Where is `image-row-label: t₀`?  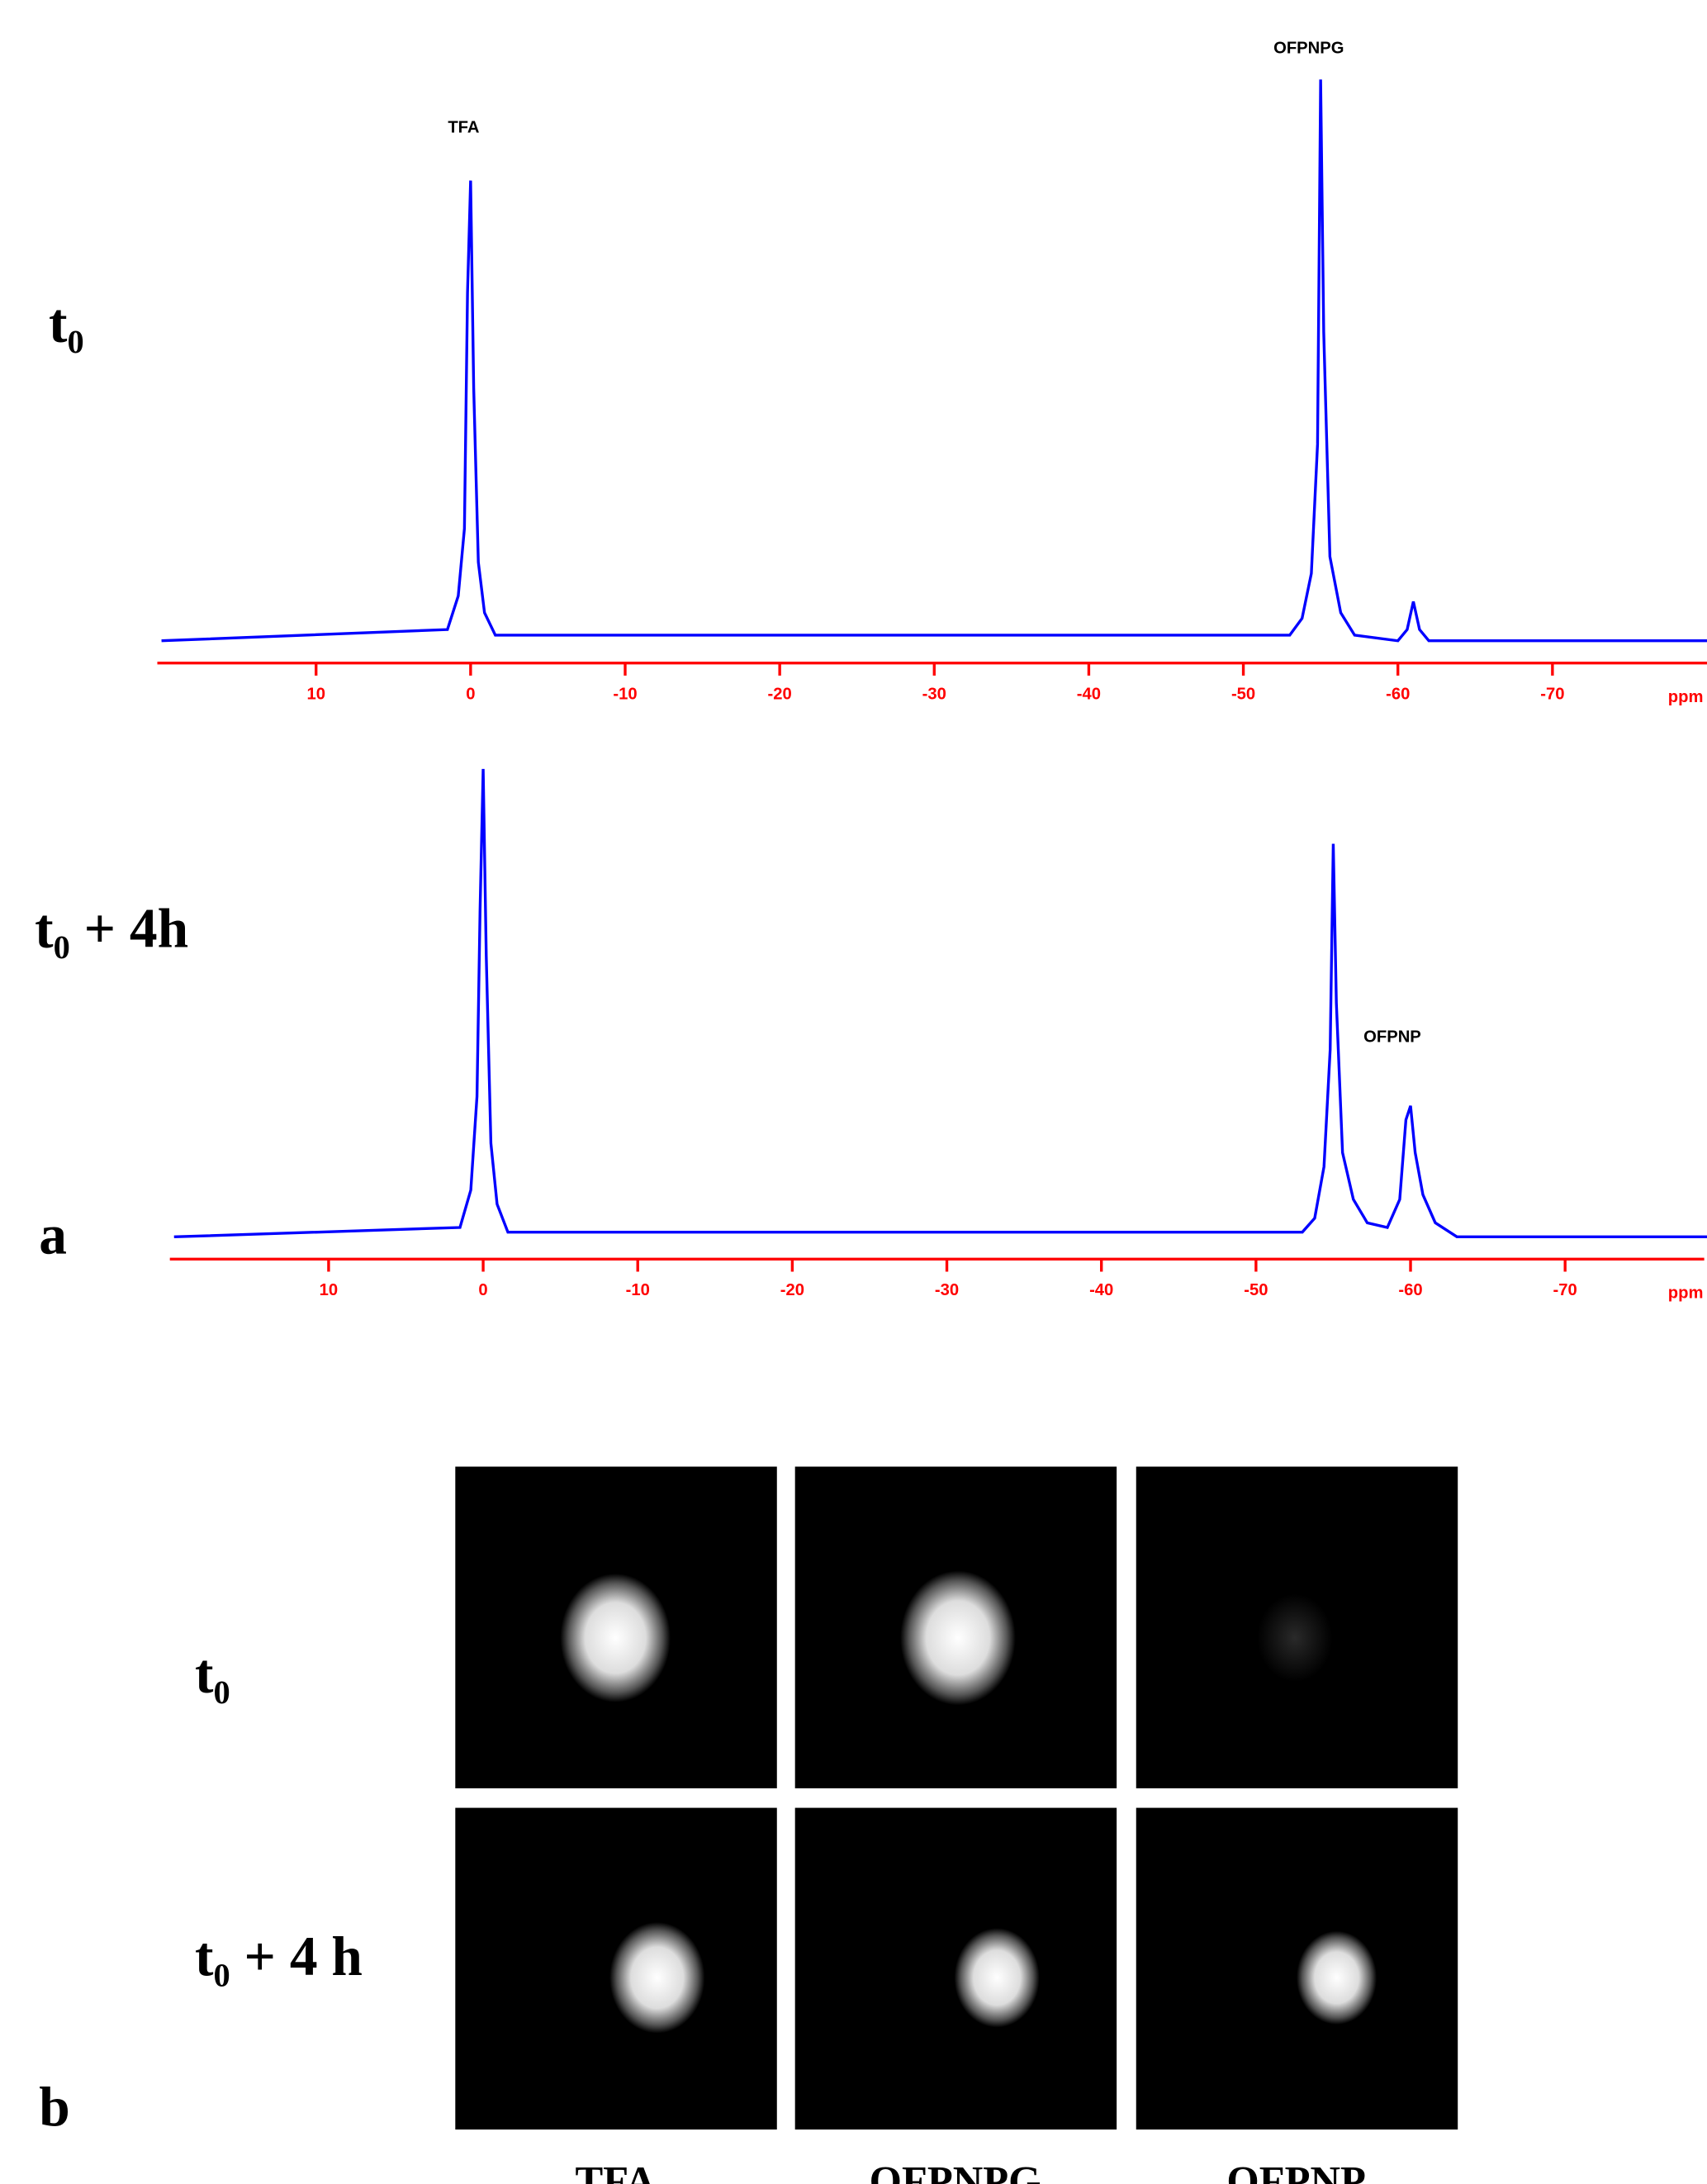
image-row-label: t₀ is located at coordinates (212, 1674).